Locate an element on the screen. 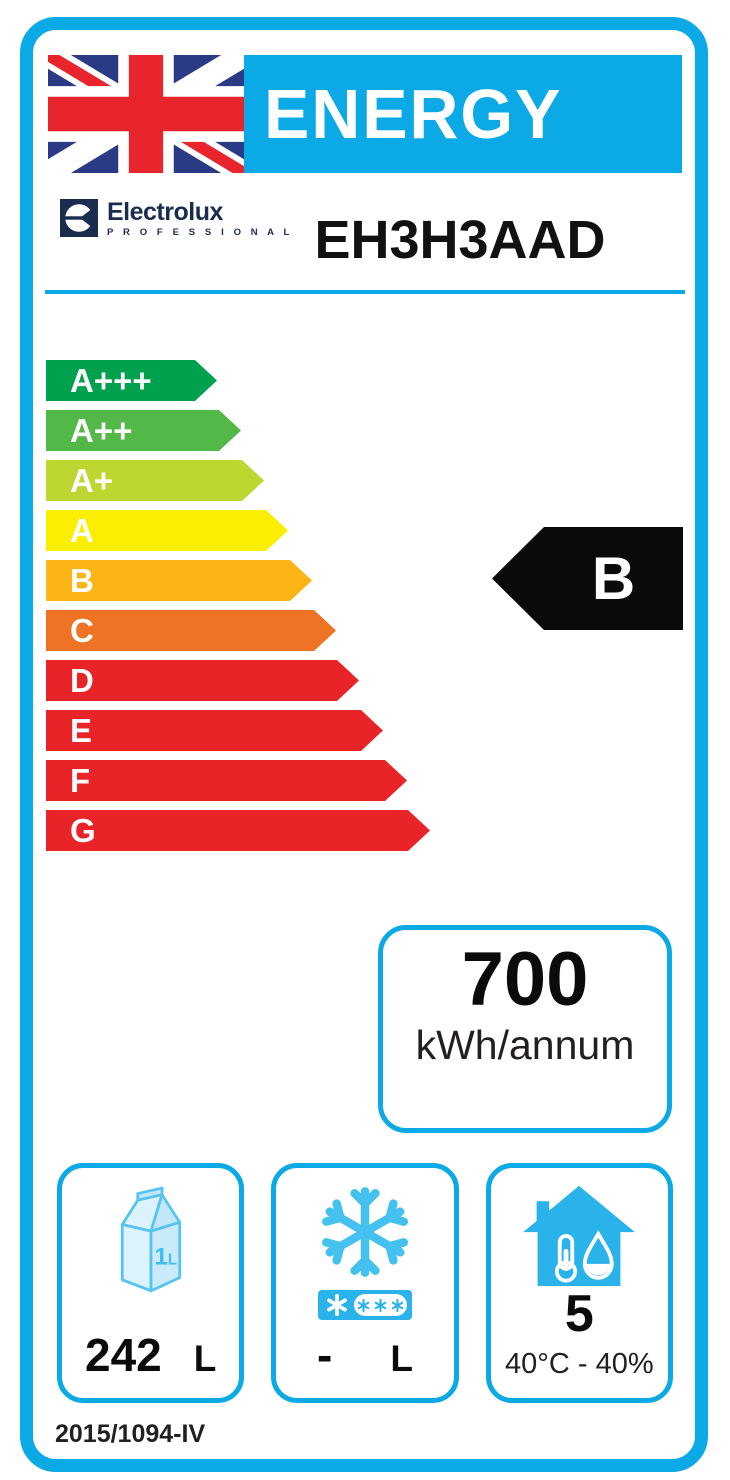  scale-arrow-label: E is located at coordinates (81, 730).